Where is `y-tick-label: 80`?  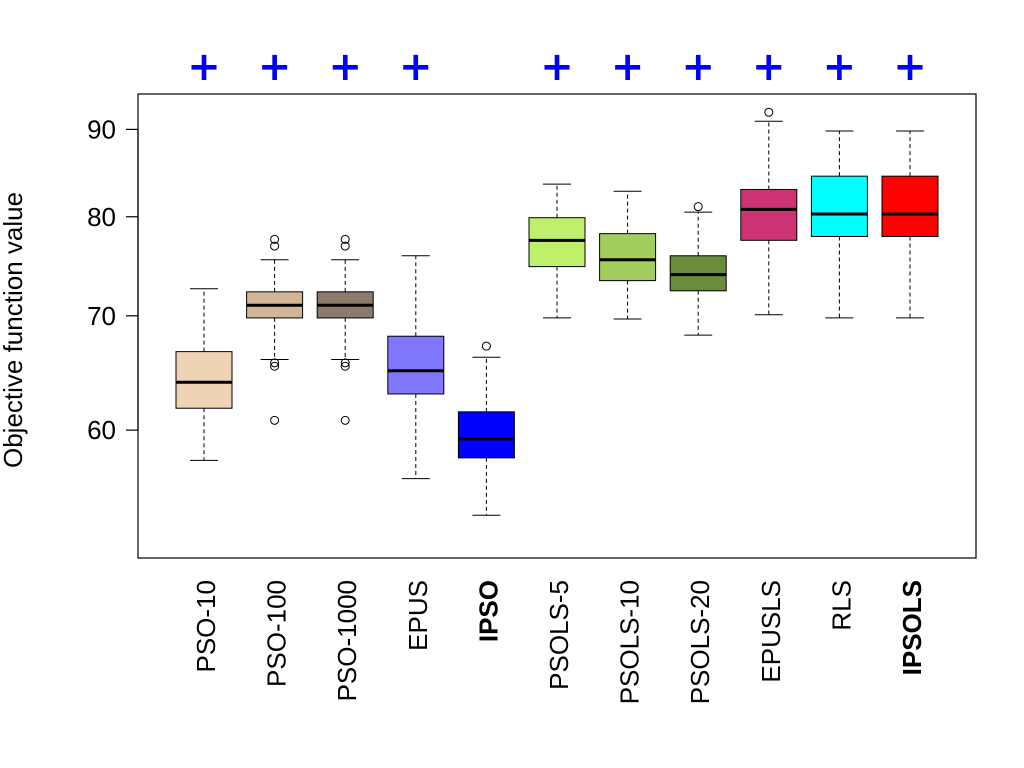
y-tick-label: 80 is located at coordinates (101, 217).